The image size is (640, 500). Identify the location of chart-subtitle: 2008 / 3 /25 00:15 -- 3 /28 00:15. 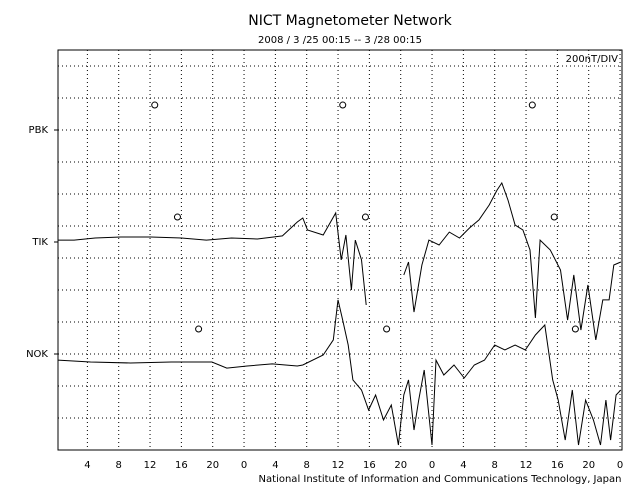
(340, 40).